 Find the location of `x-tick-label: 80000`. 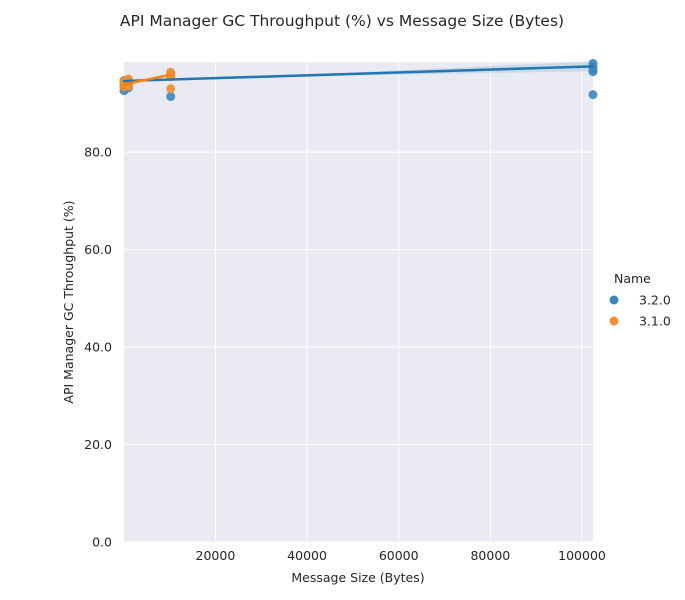

x-tick-label: 80000 is located at coordinates (490, 555).